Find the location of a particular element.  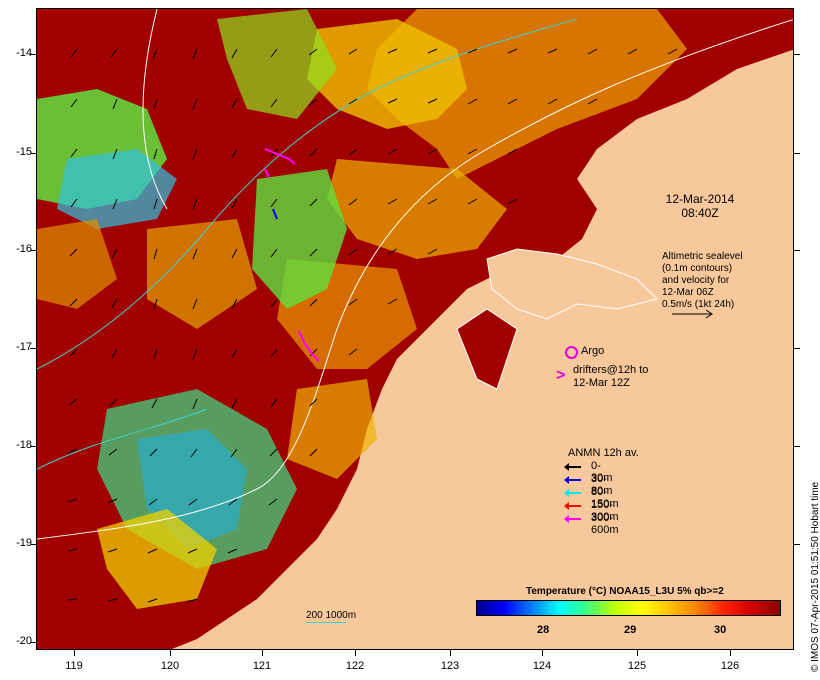

y-tick-label: -14 is located at coordinates (24, 53).